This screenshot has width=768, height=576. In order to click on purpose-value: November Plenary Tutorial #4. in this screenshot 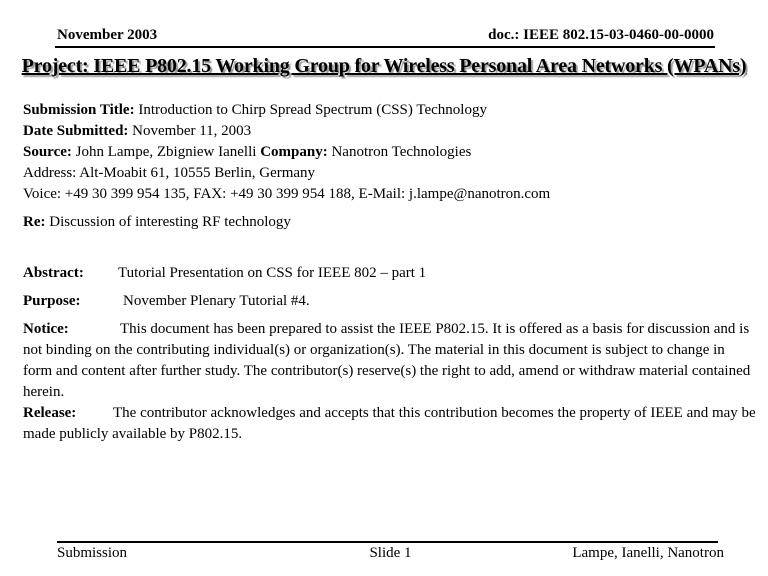, I will do `click(216, 301)`.